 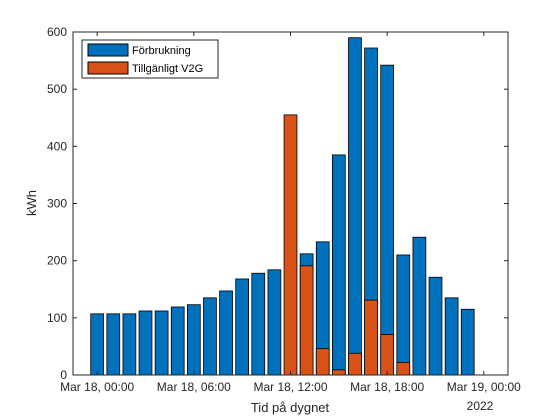 What do you see at coordinates (290, 407) in the screenshot?
I see `x-axis-label: Tid på dygnet` at bounding box center [290, 407].